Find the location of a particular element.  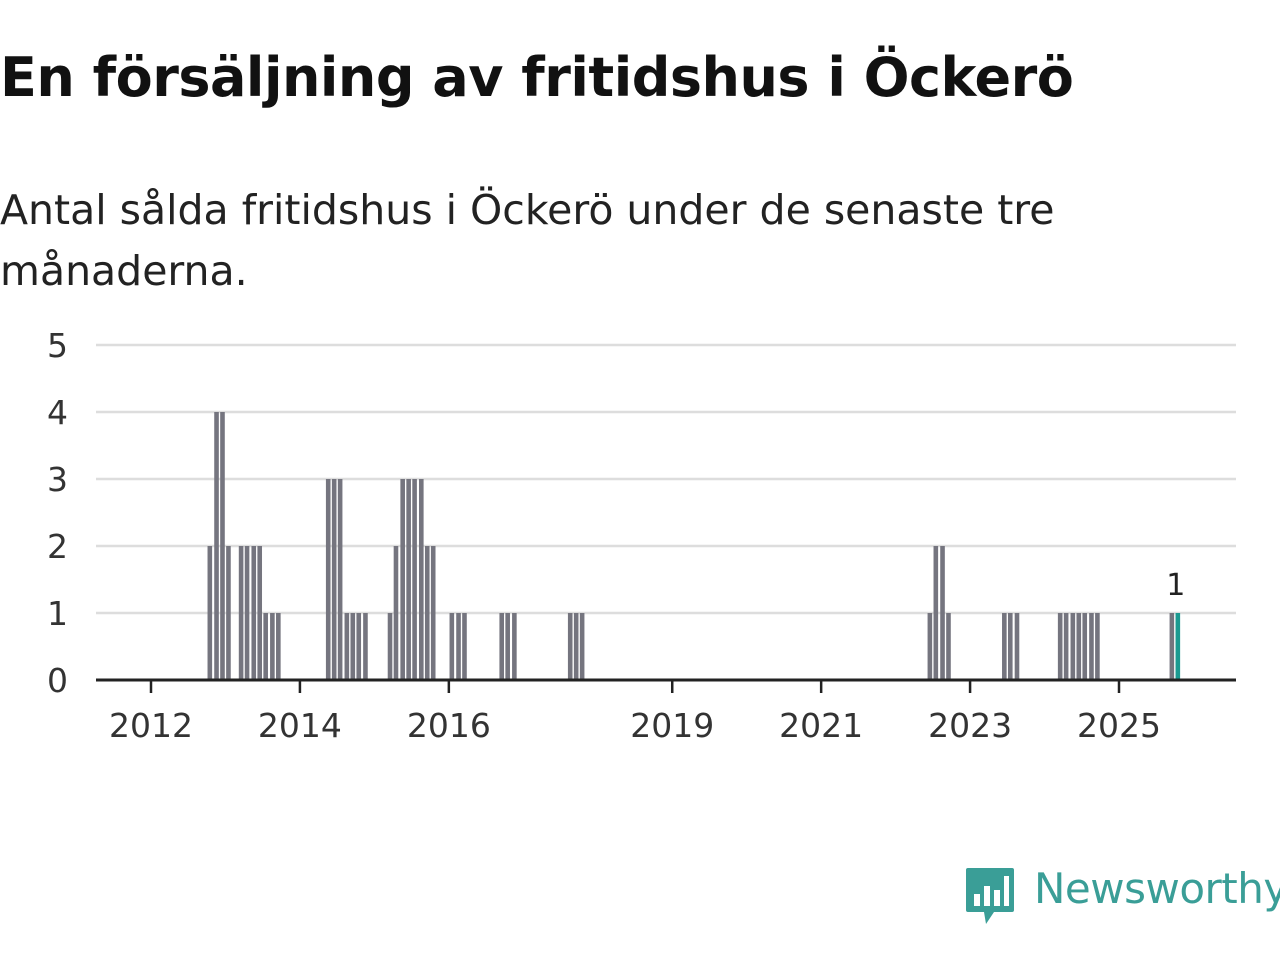

highlight-bar is located at coordinates (1178, 646).